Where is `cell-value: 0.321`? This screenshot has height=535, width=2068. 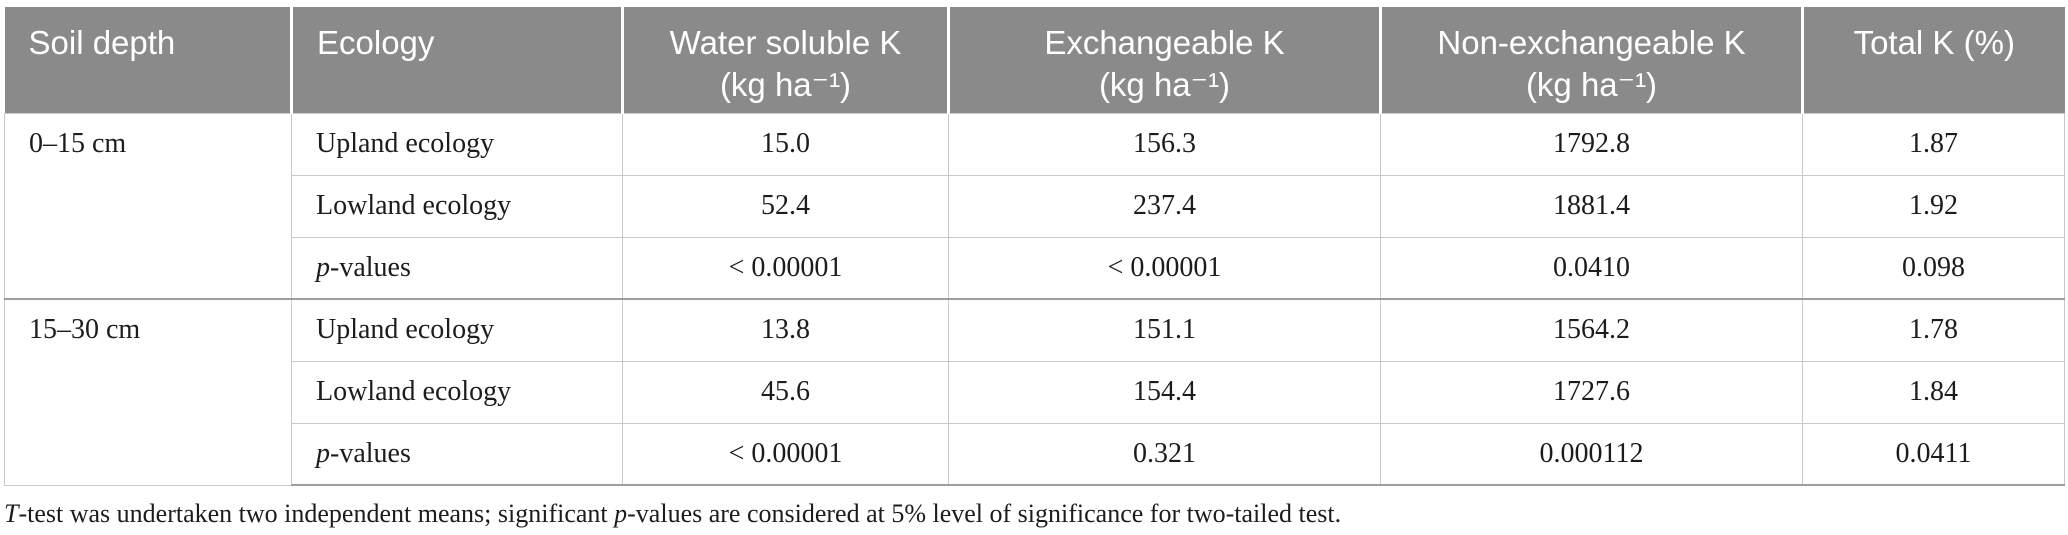 cell-value: 0.321 is located at coordinates (1164, 454).